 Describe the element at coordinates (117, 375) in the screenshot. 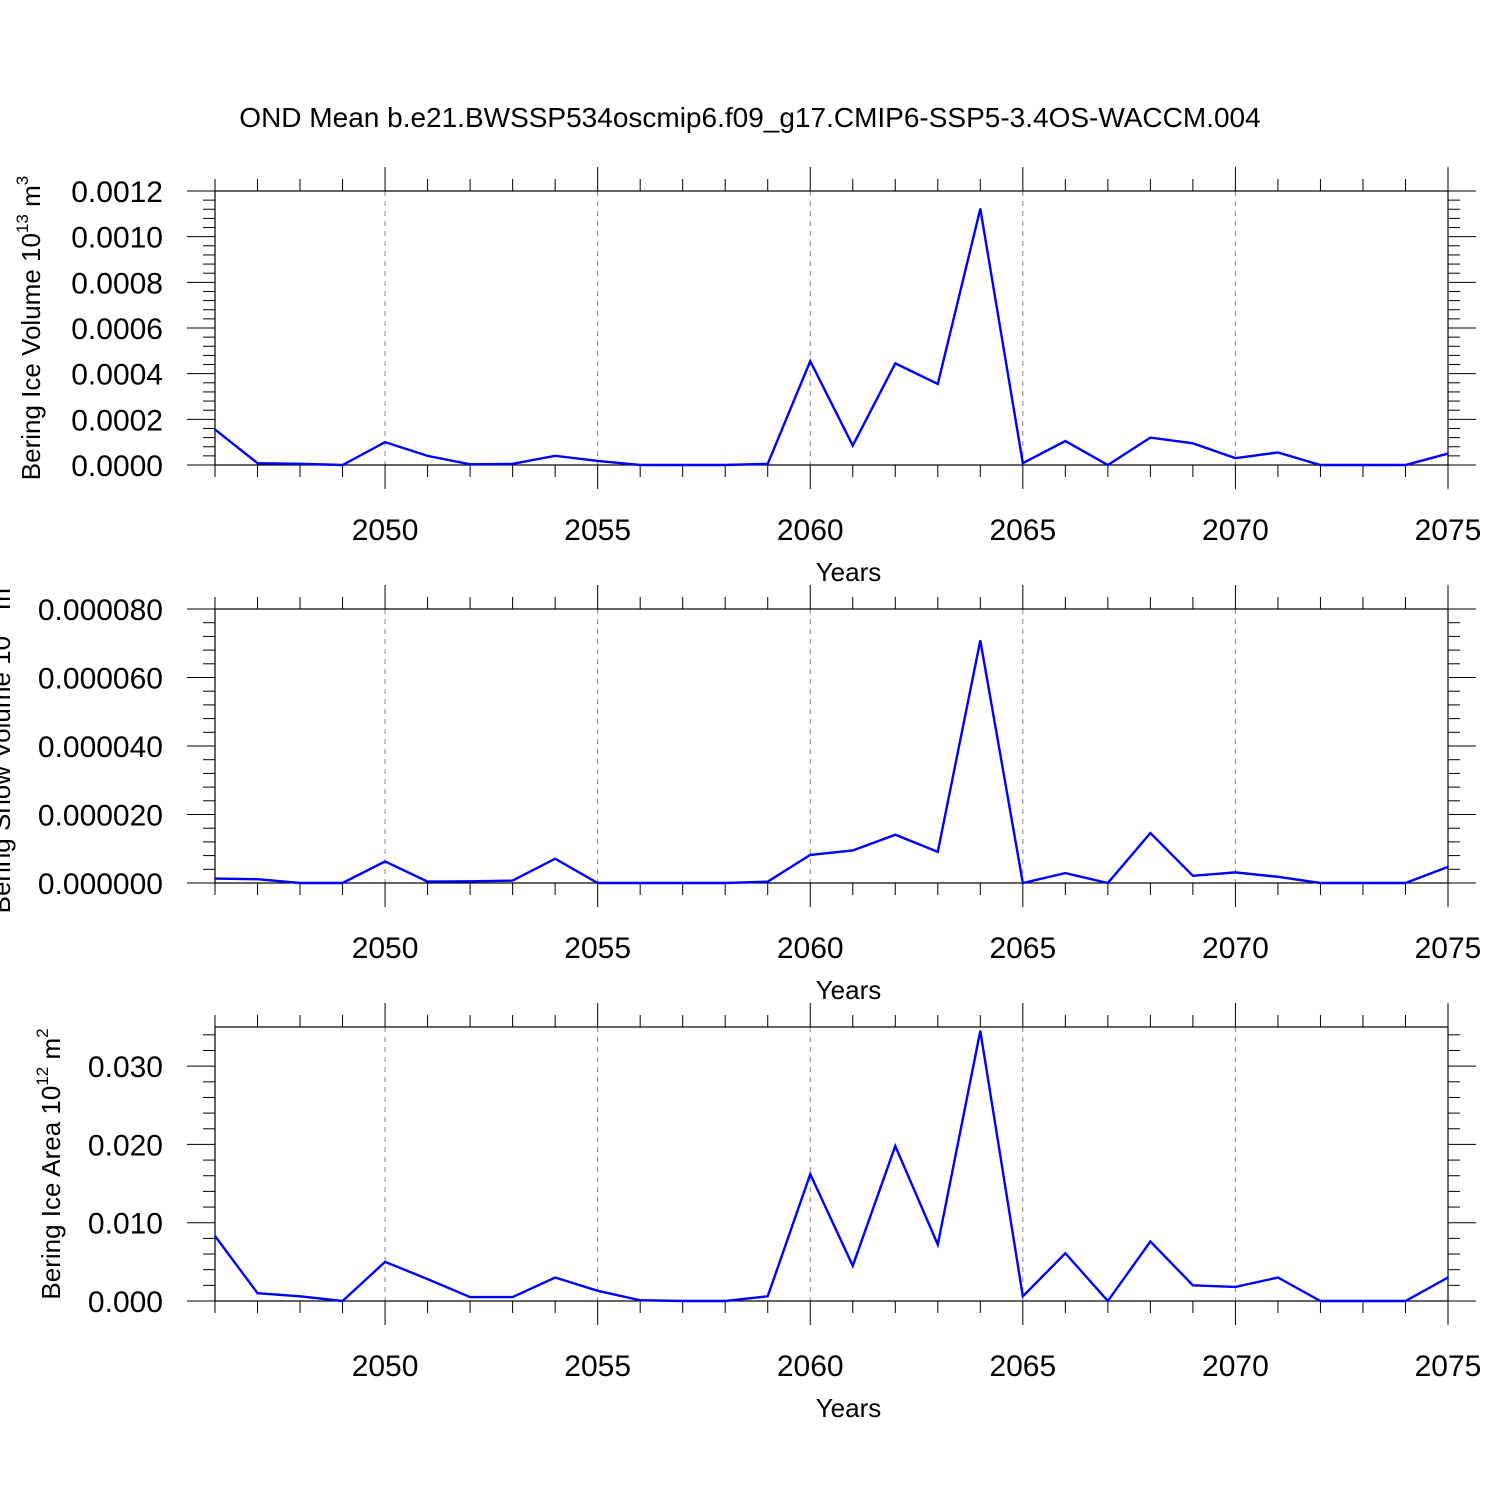

I see `y-tick-label: 0.0004` at that location.